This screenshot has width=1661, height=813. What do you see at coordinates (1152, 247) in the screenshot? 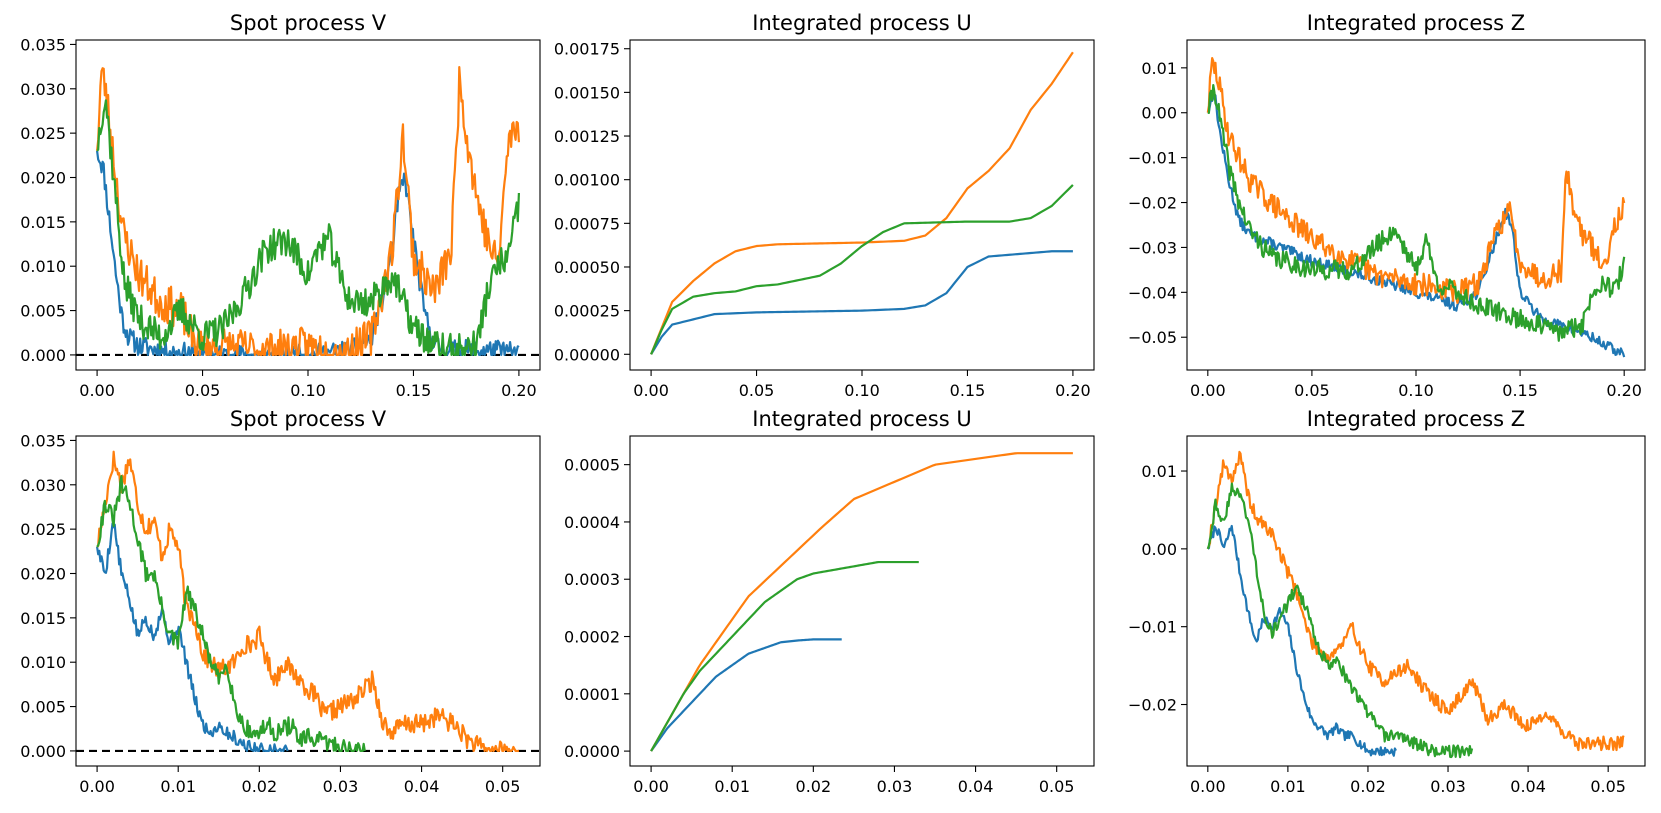
I see `y-tick-label: −0.03` at bounding box center [1152, 247].